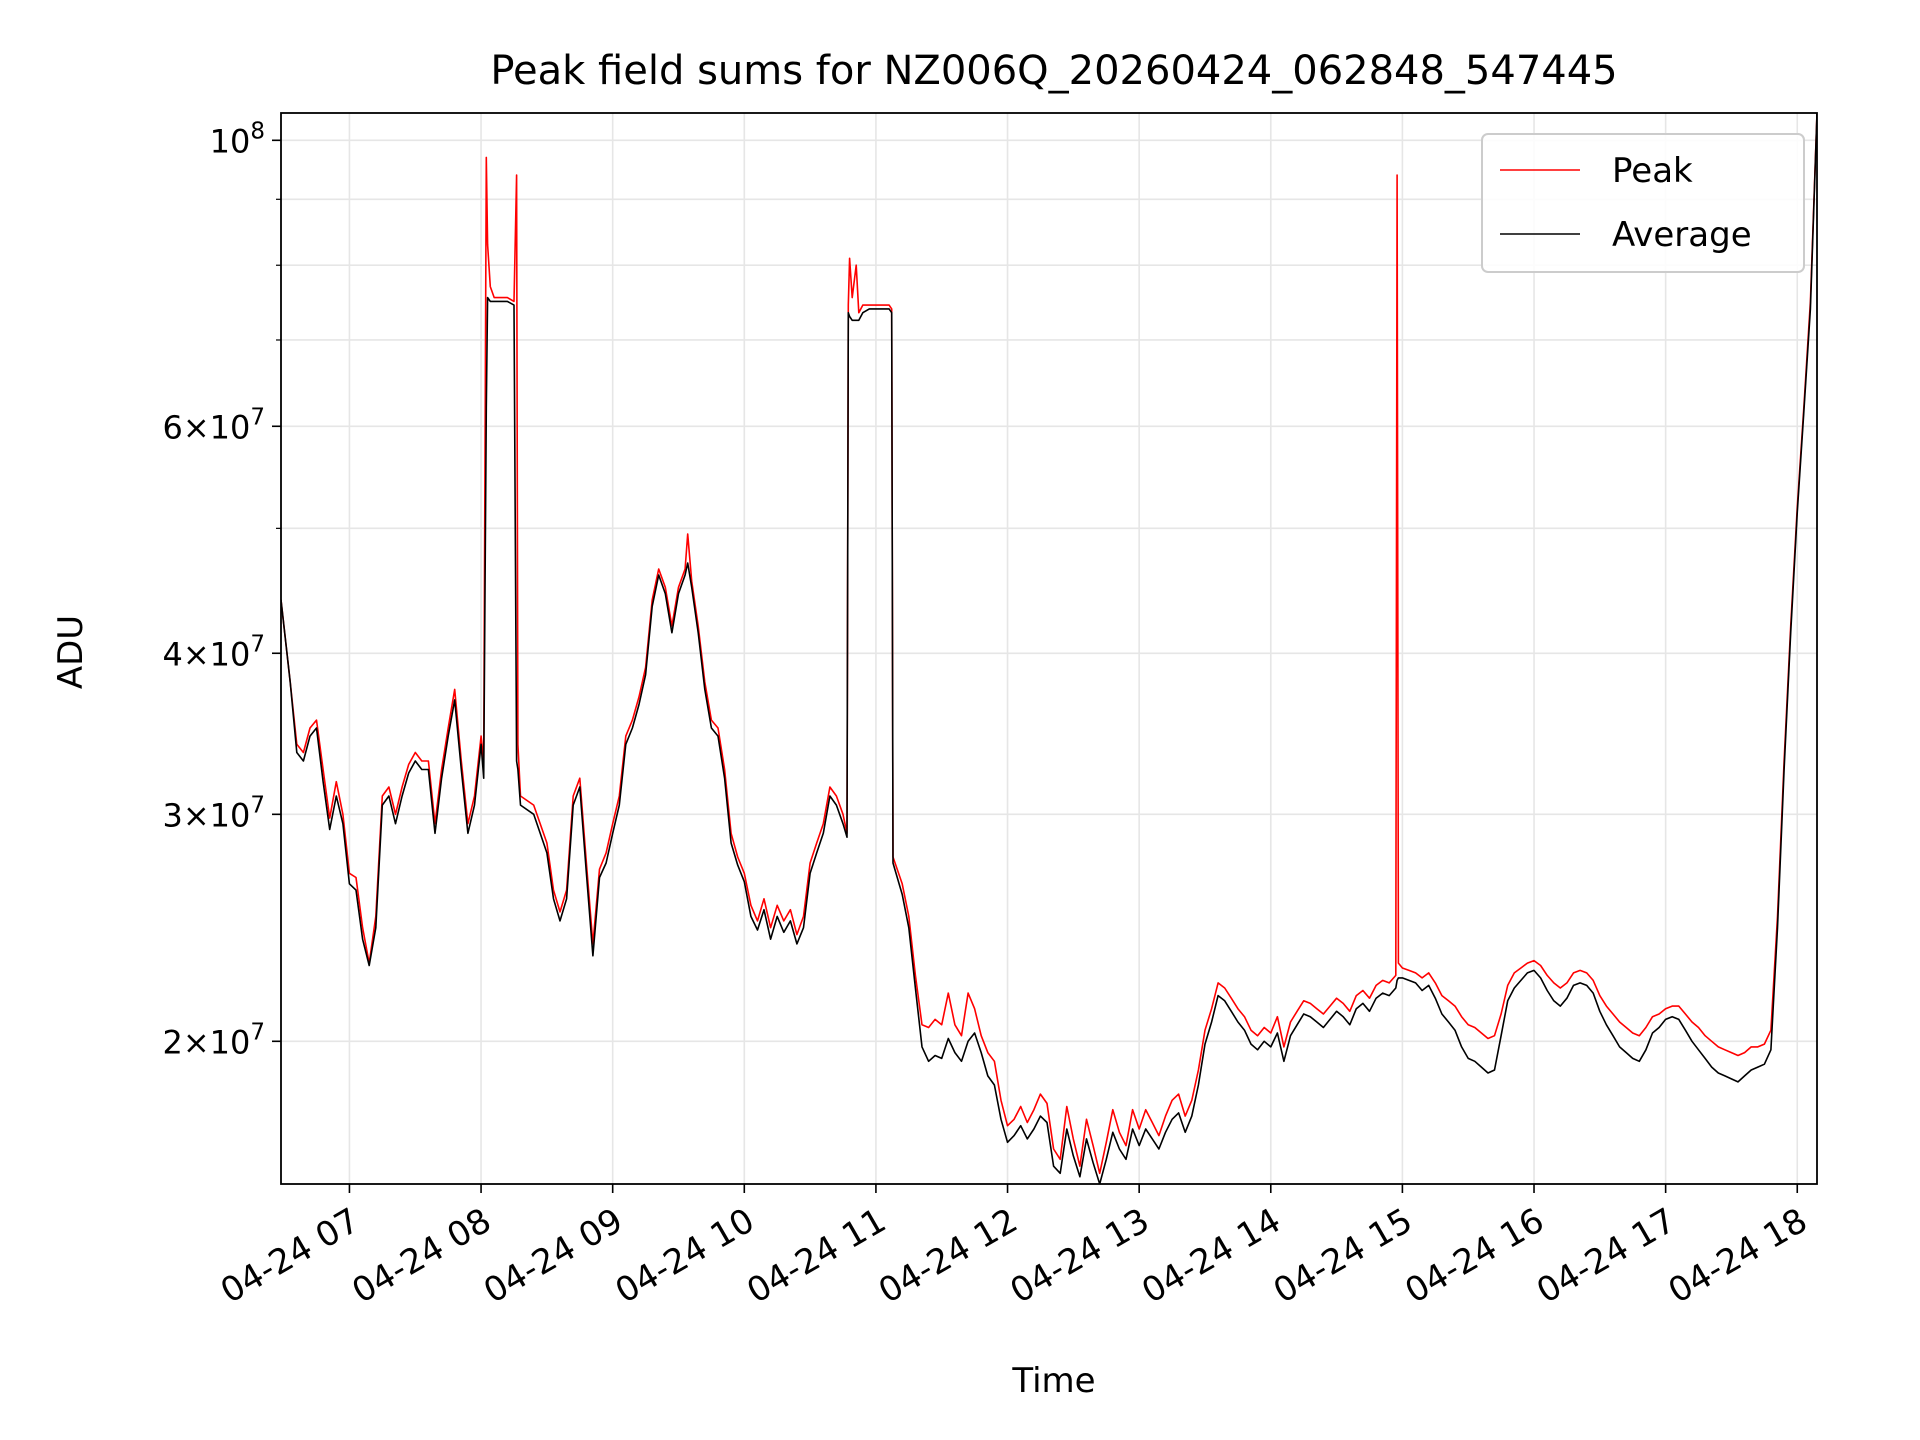  I want to click on legend: Peak Average, so click(1643, 203).